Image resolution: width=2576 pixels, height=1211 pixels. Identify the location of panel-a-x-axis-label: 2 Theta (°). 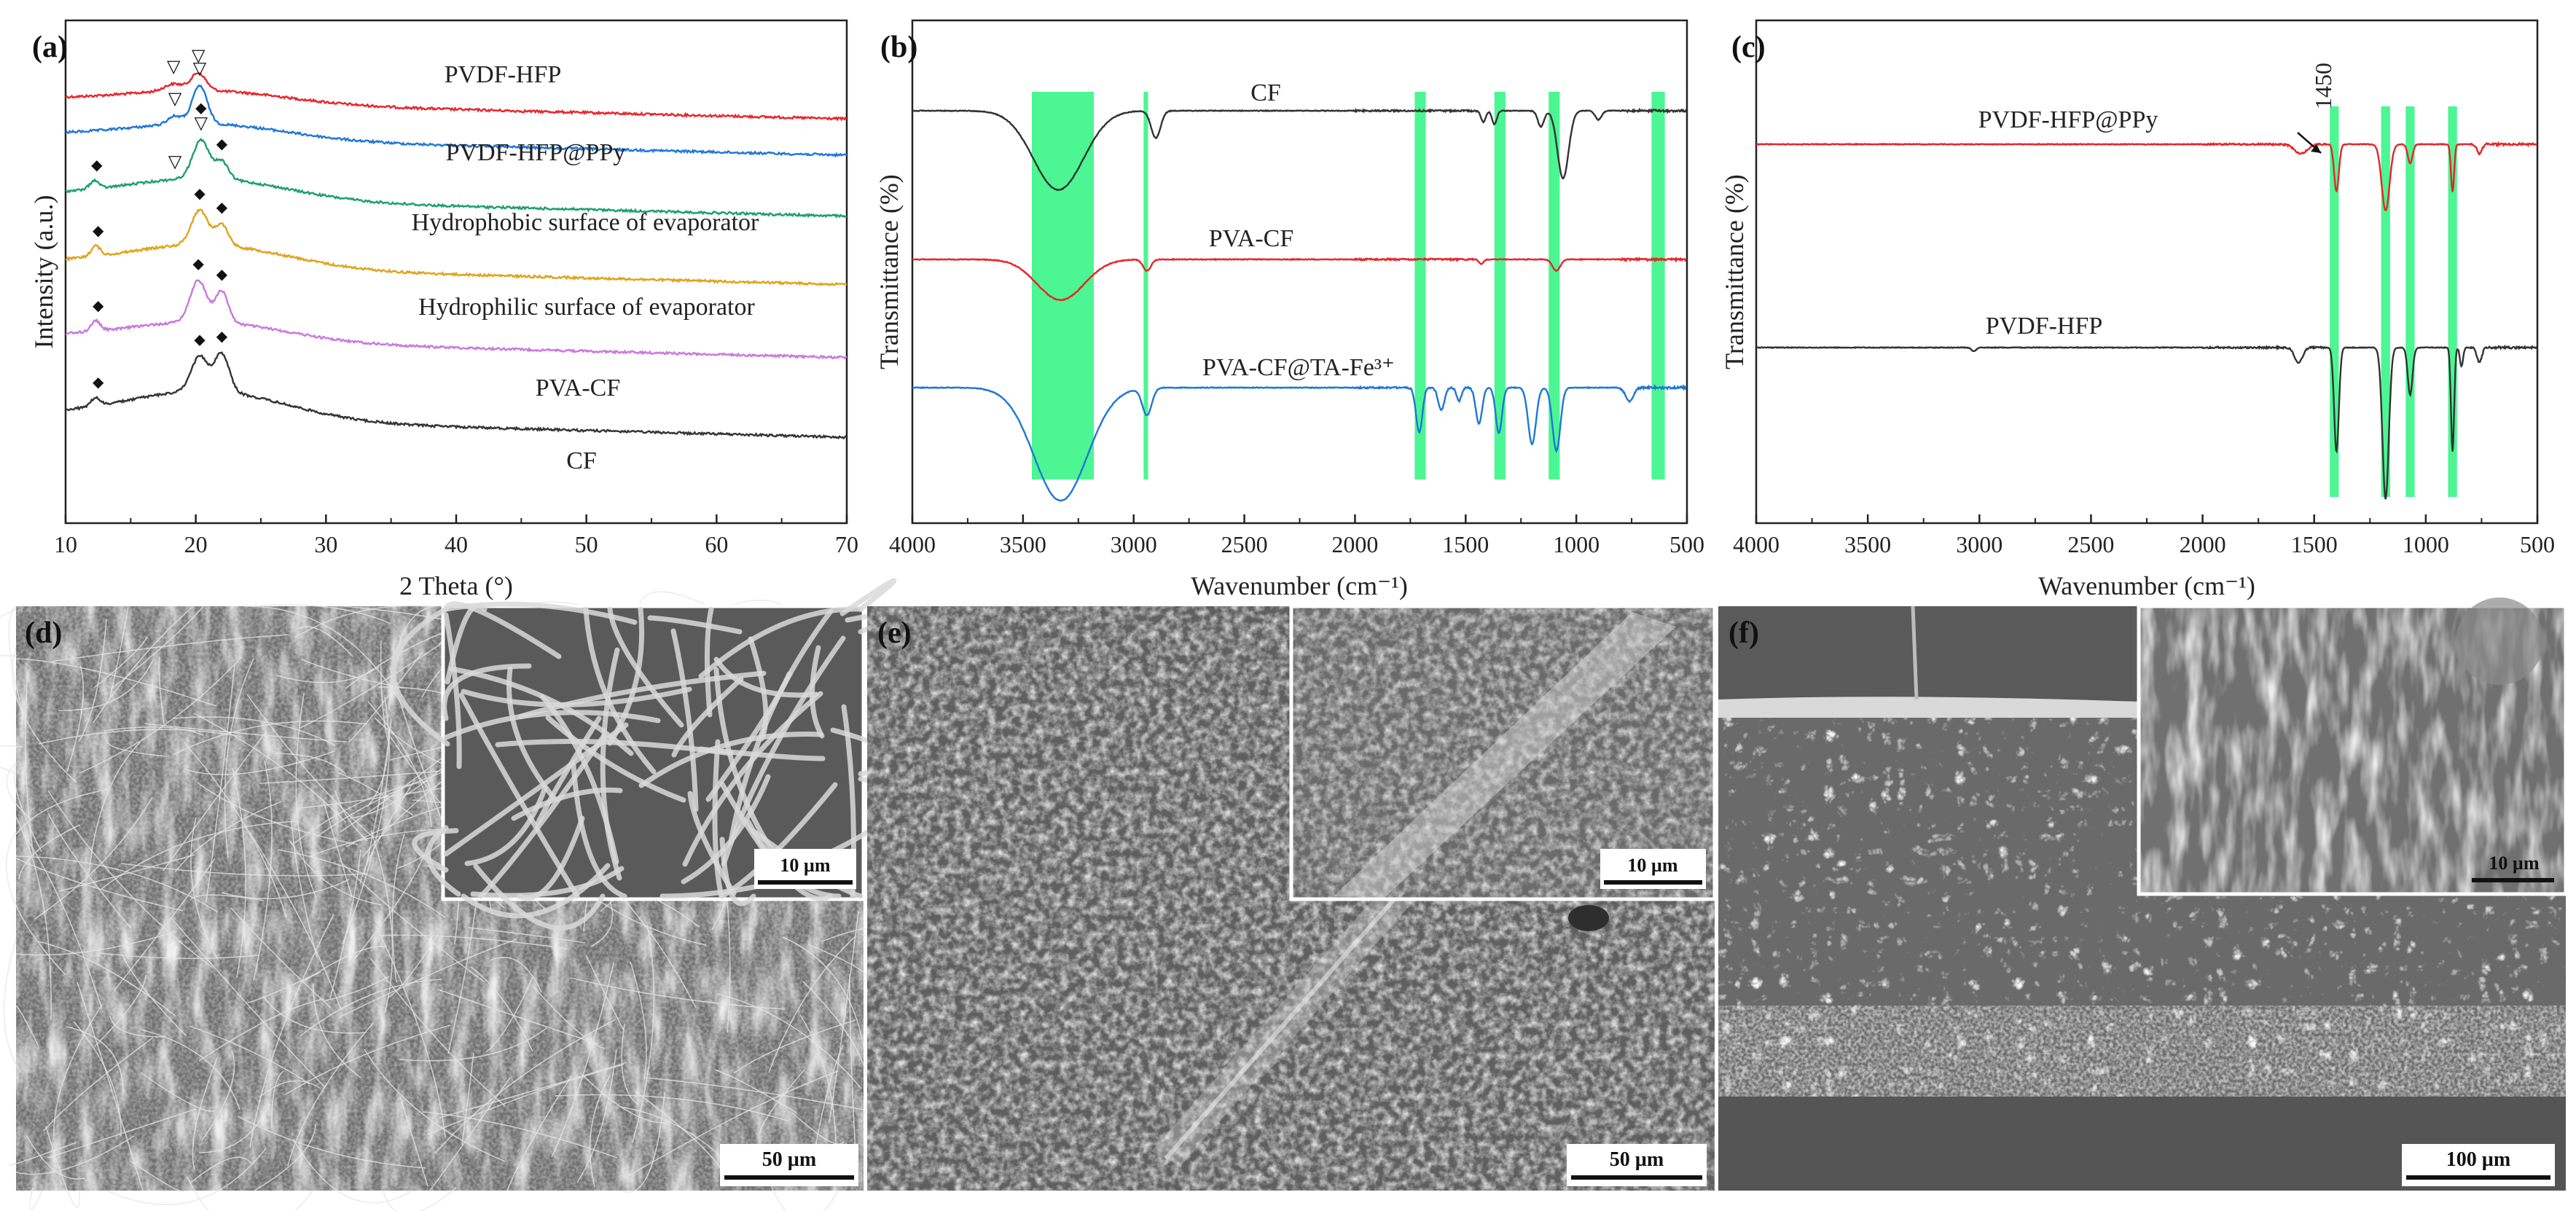
(456, 585).